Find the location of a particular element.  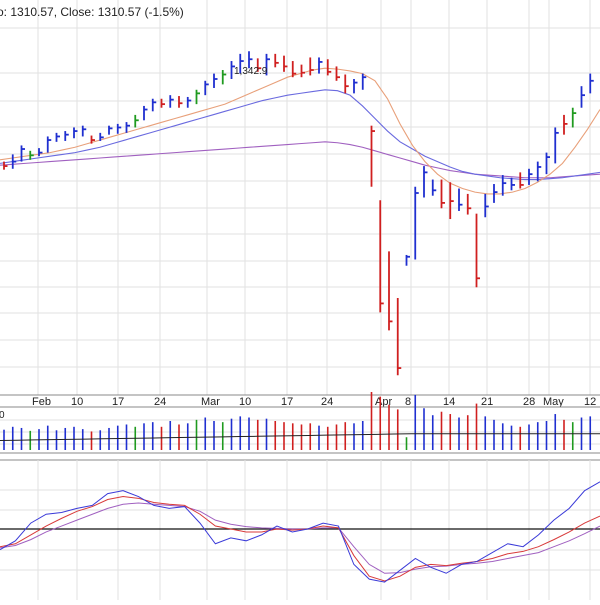

oscillator-signal-line is located at coordinates (300, 538).